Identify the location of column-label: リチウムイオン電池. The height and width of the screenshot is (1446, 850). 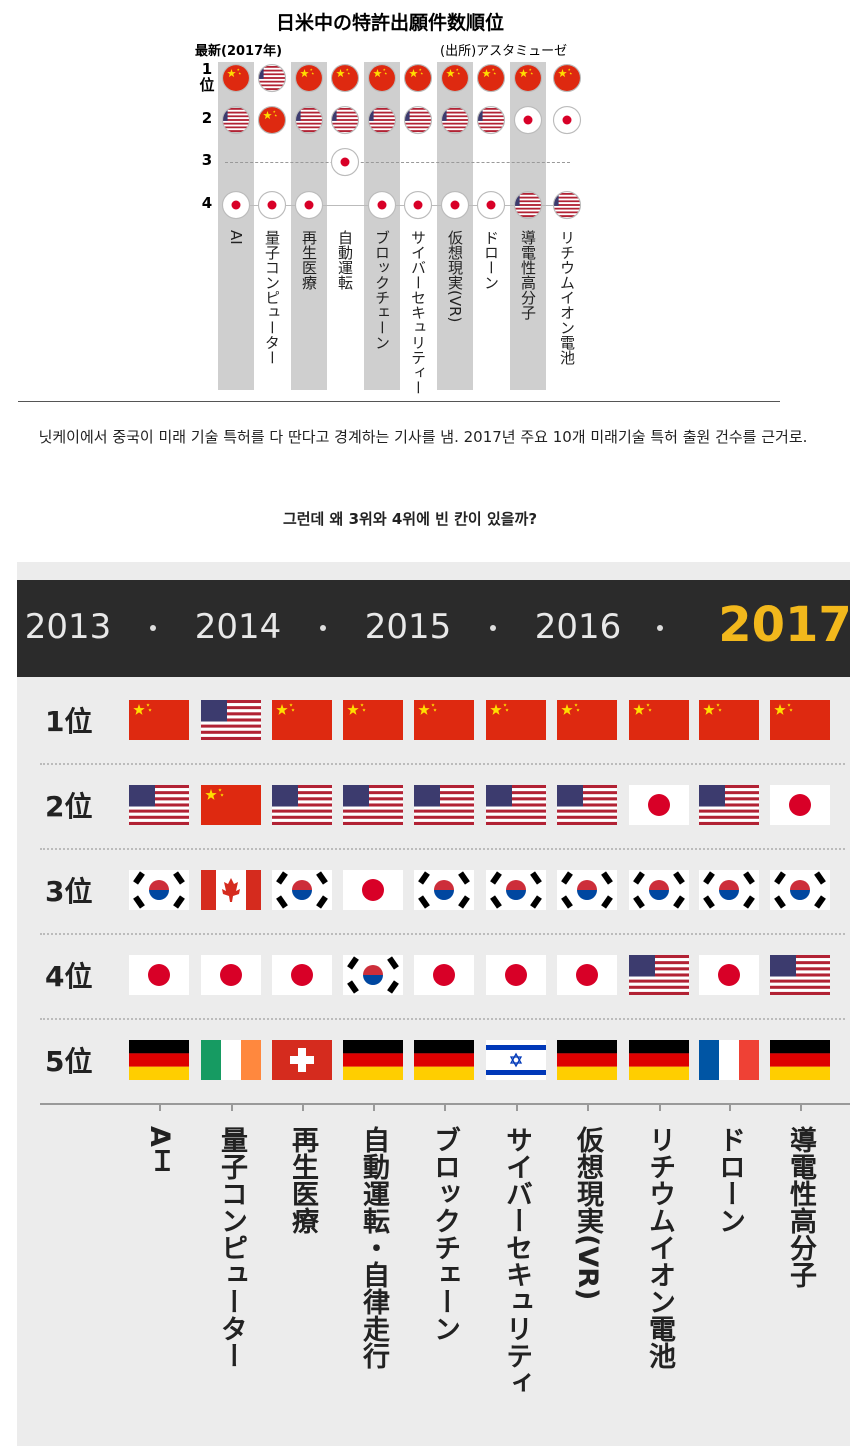
(659, 1247).